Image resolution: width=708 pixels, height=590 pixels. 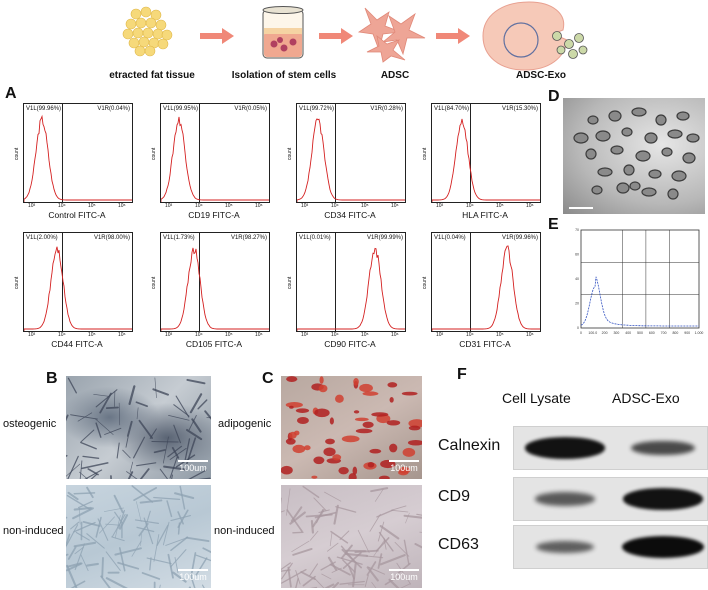 I want to click on x-tick-label: 400, so click(x=628, y=333).